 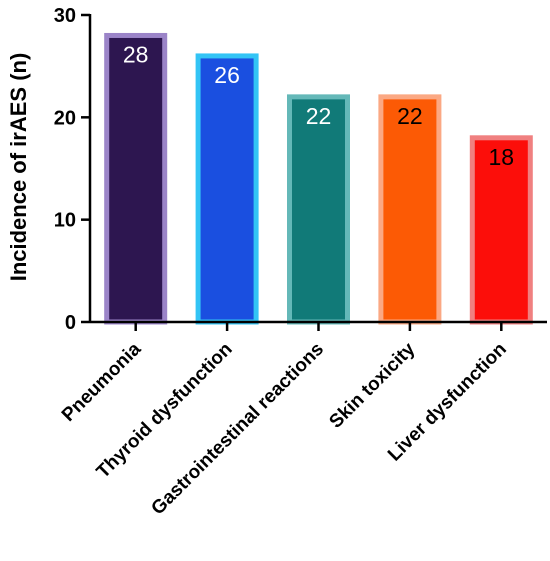 What do you see at coordinates (72, 169) in the screenshot?
I see `y-axis-ticks: 0 10 20 30` at bounding box center [72, 169].